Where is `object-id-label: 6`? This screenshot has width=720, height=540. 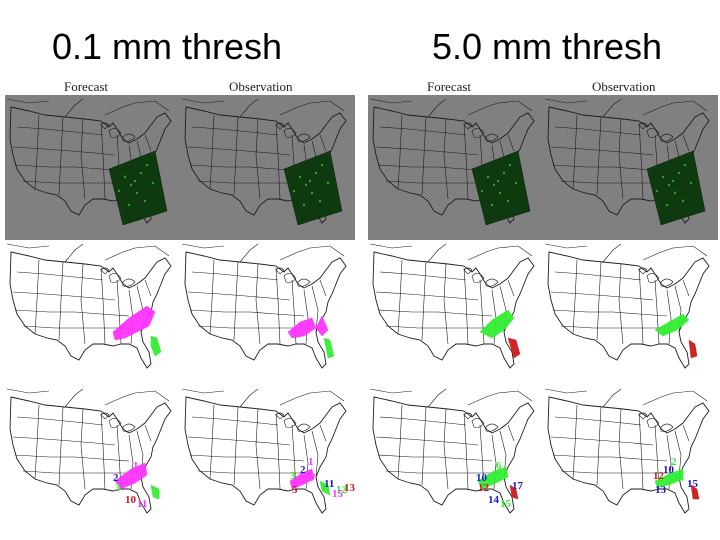 object-id-label: 6 is located at coordinates (499, 466).